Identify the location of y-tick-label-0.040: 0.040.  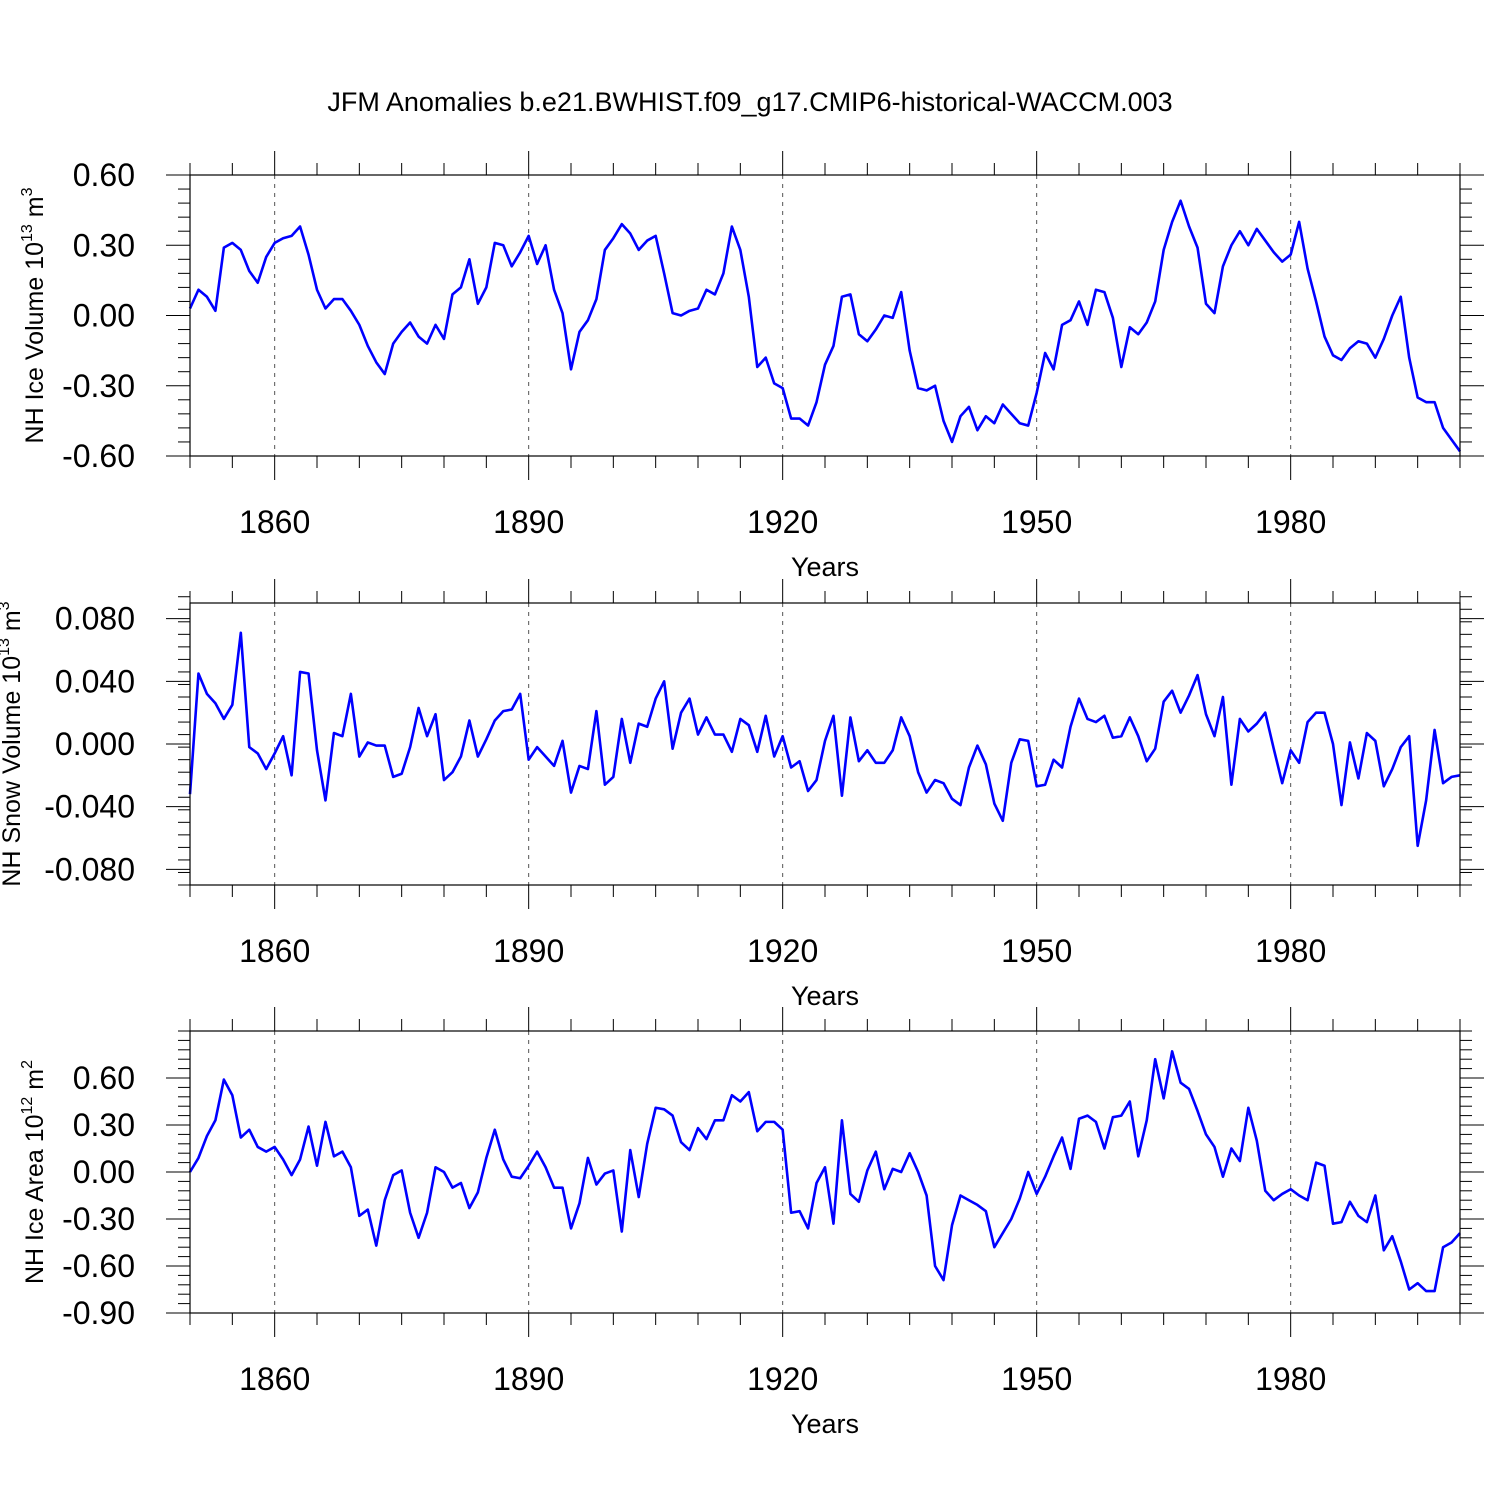
(95, 681).